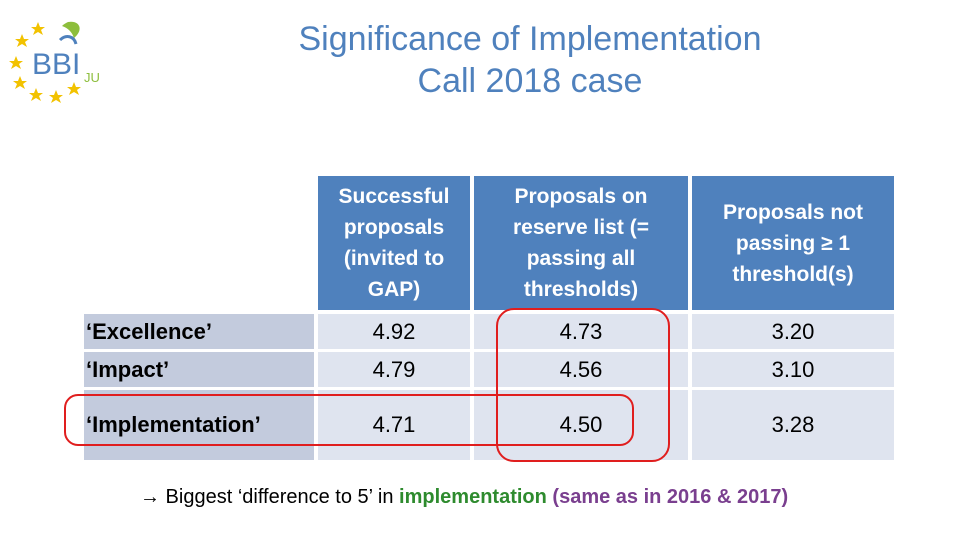 This screenshot has height=540, width=960. I want to click on cell-excellence-not-passing: 3.20, so click(793, 331).